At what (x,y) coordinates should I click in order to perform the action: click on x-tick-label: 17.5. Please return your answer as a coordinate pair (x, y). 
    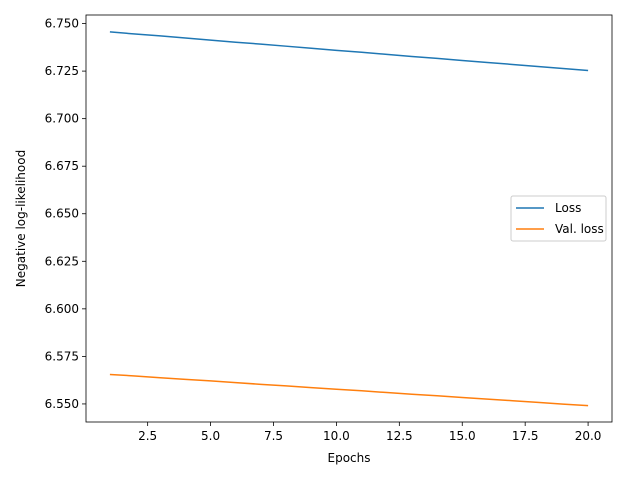
    Looking at the image, I should click on (525, 436).